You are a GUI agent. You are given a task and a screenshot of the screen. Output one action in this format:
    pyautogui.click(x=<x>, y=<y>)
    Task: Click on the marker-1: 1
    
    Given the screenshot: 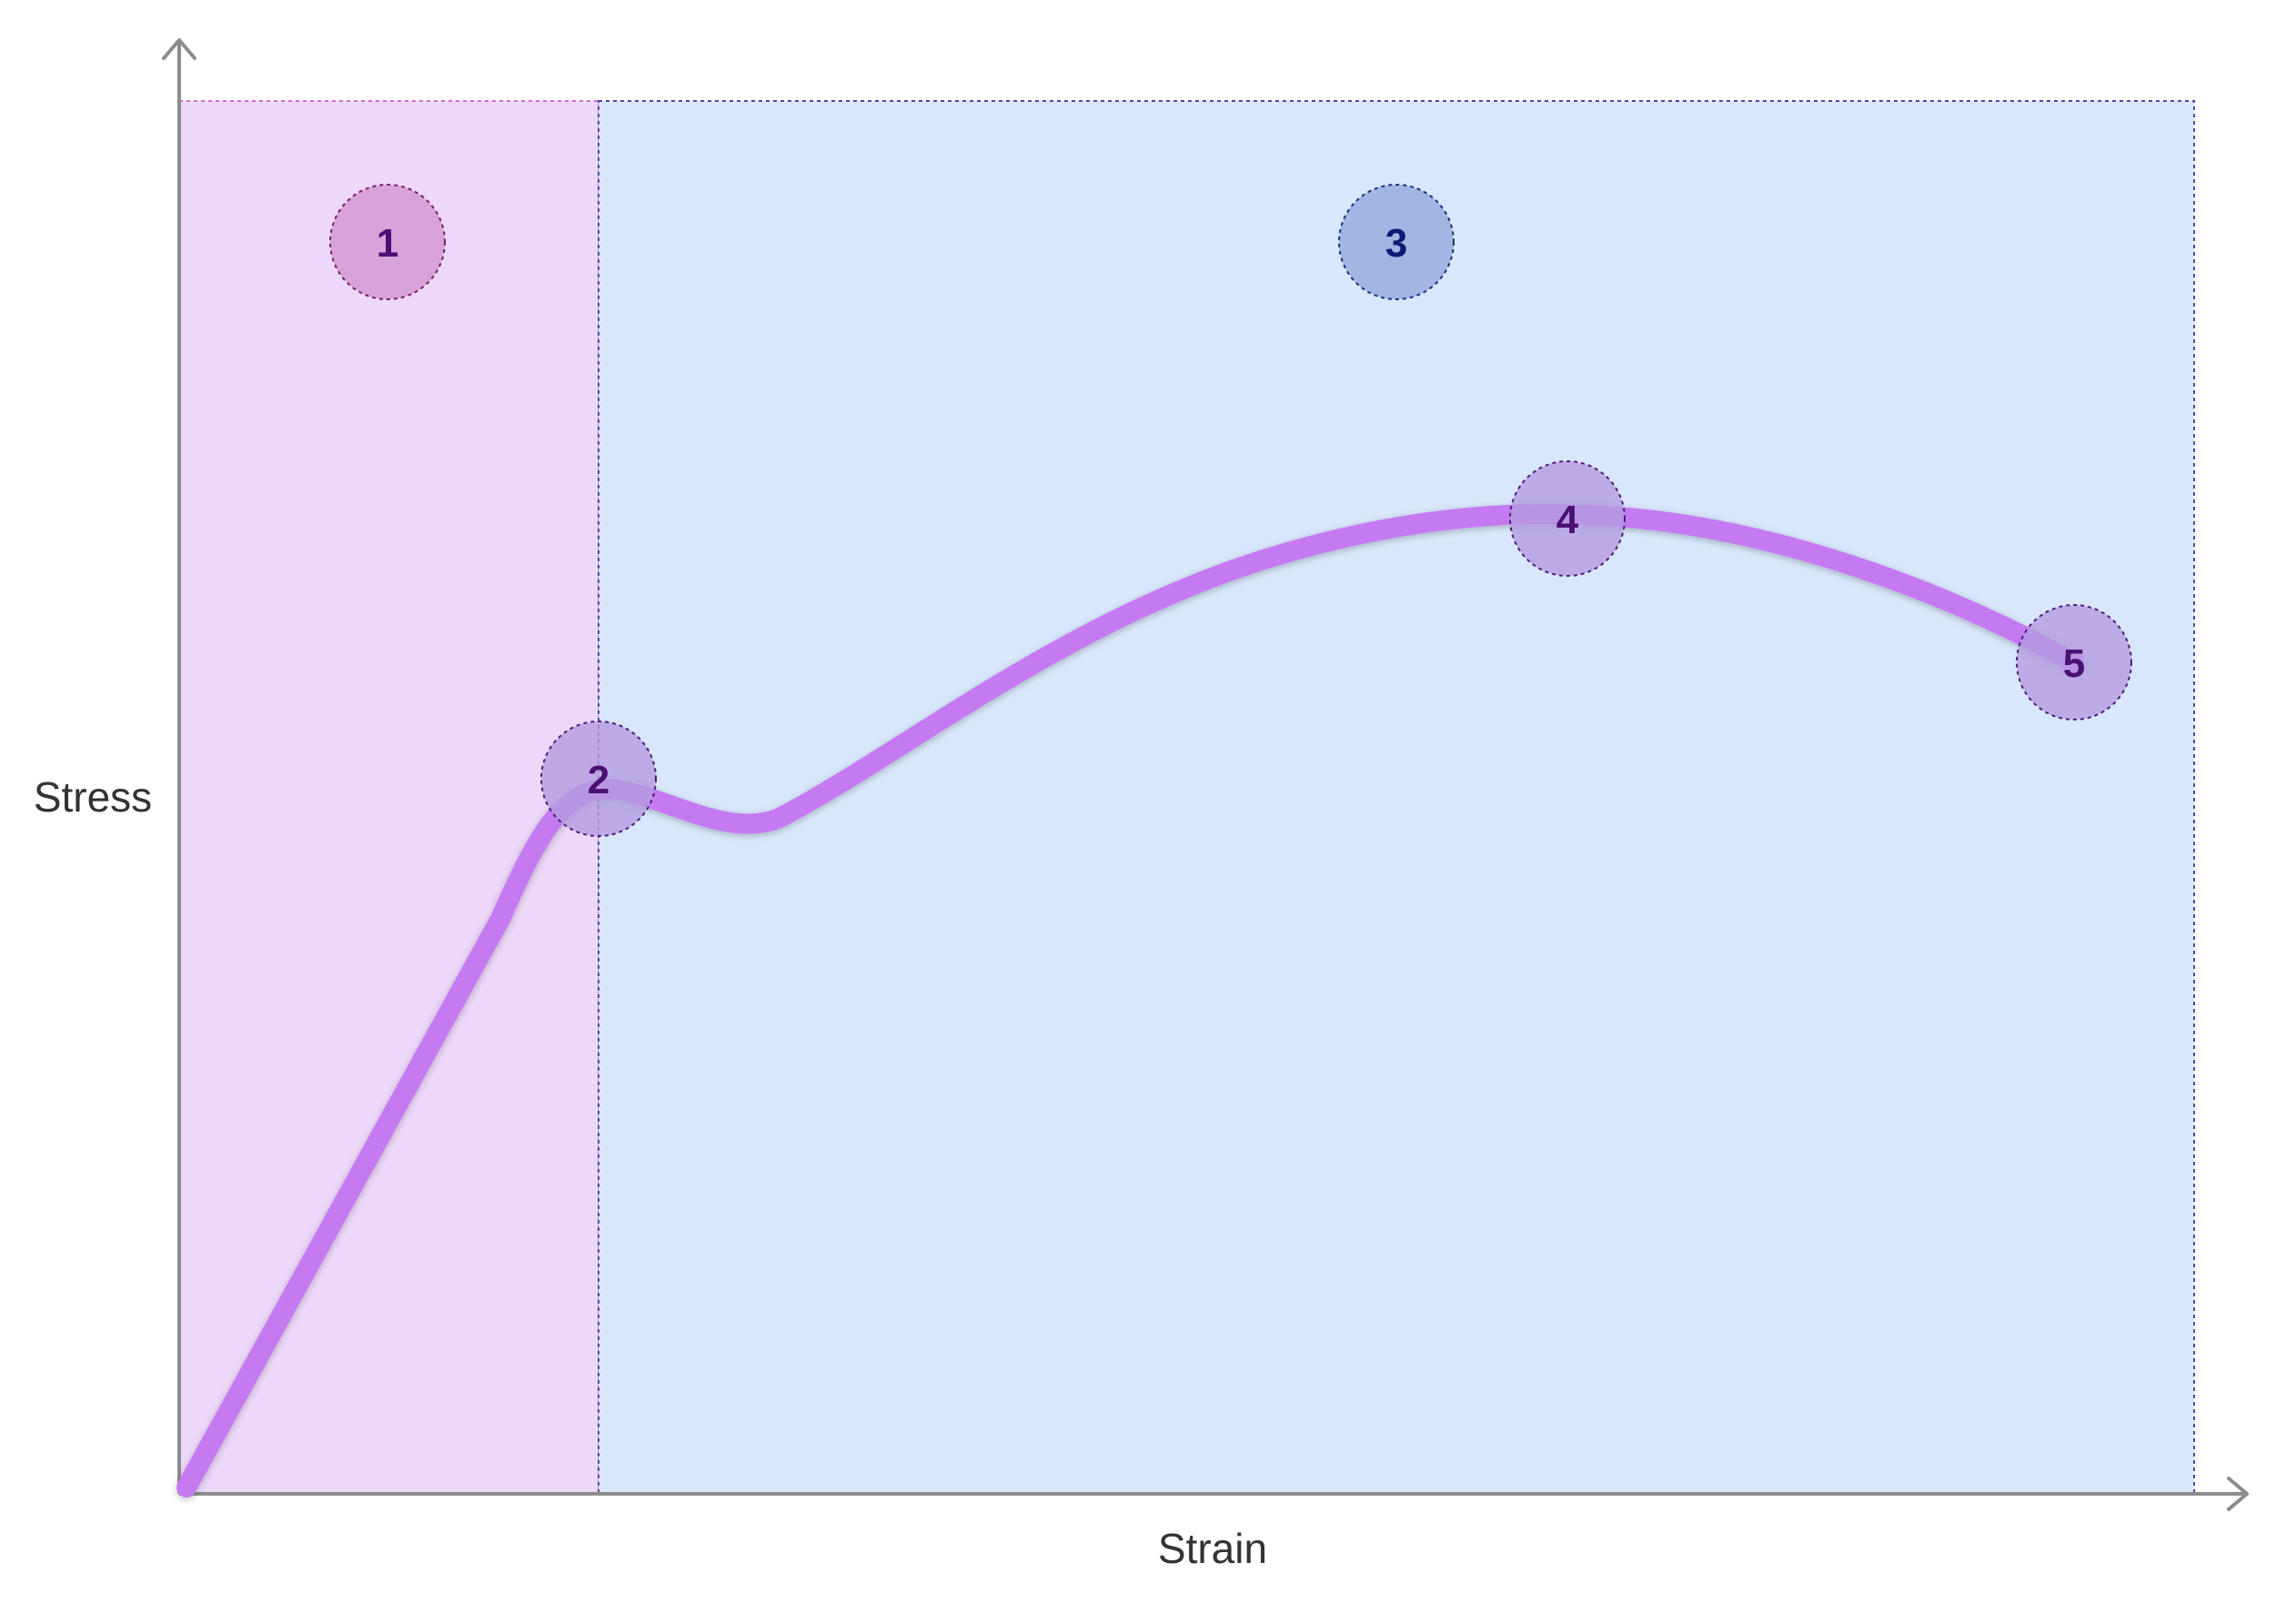 What is the action you would take?
    pyautogui.click(x=387, y=242)
    